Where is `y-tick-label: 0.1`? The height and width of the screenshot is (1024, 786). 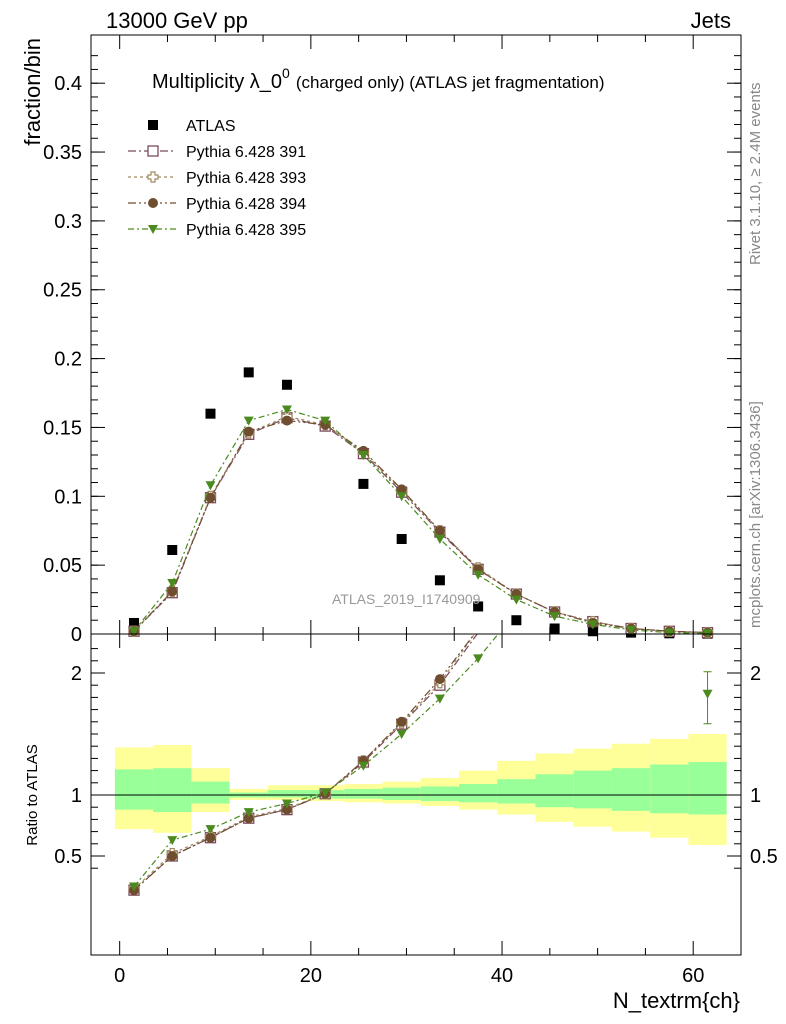
y-tick-label: 0.1 is located at coordinates (68, 497).